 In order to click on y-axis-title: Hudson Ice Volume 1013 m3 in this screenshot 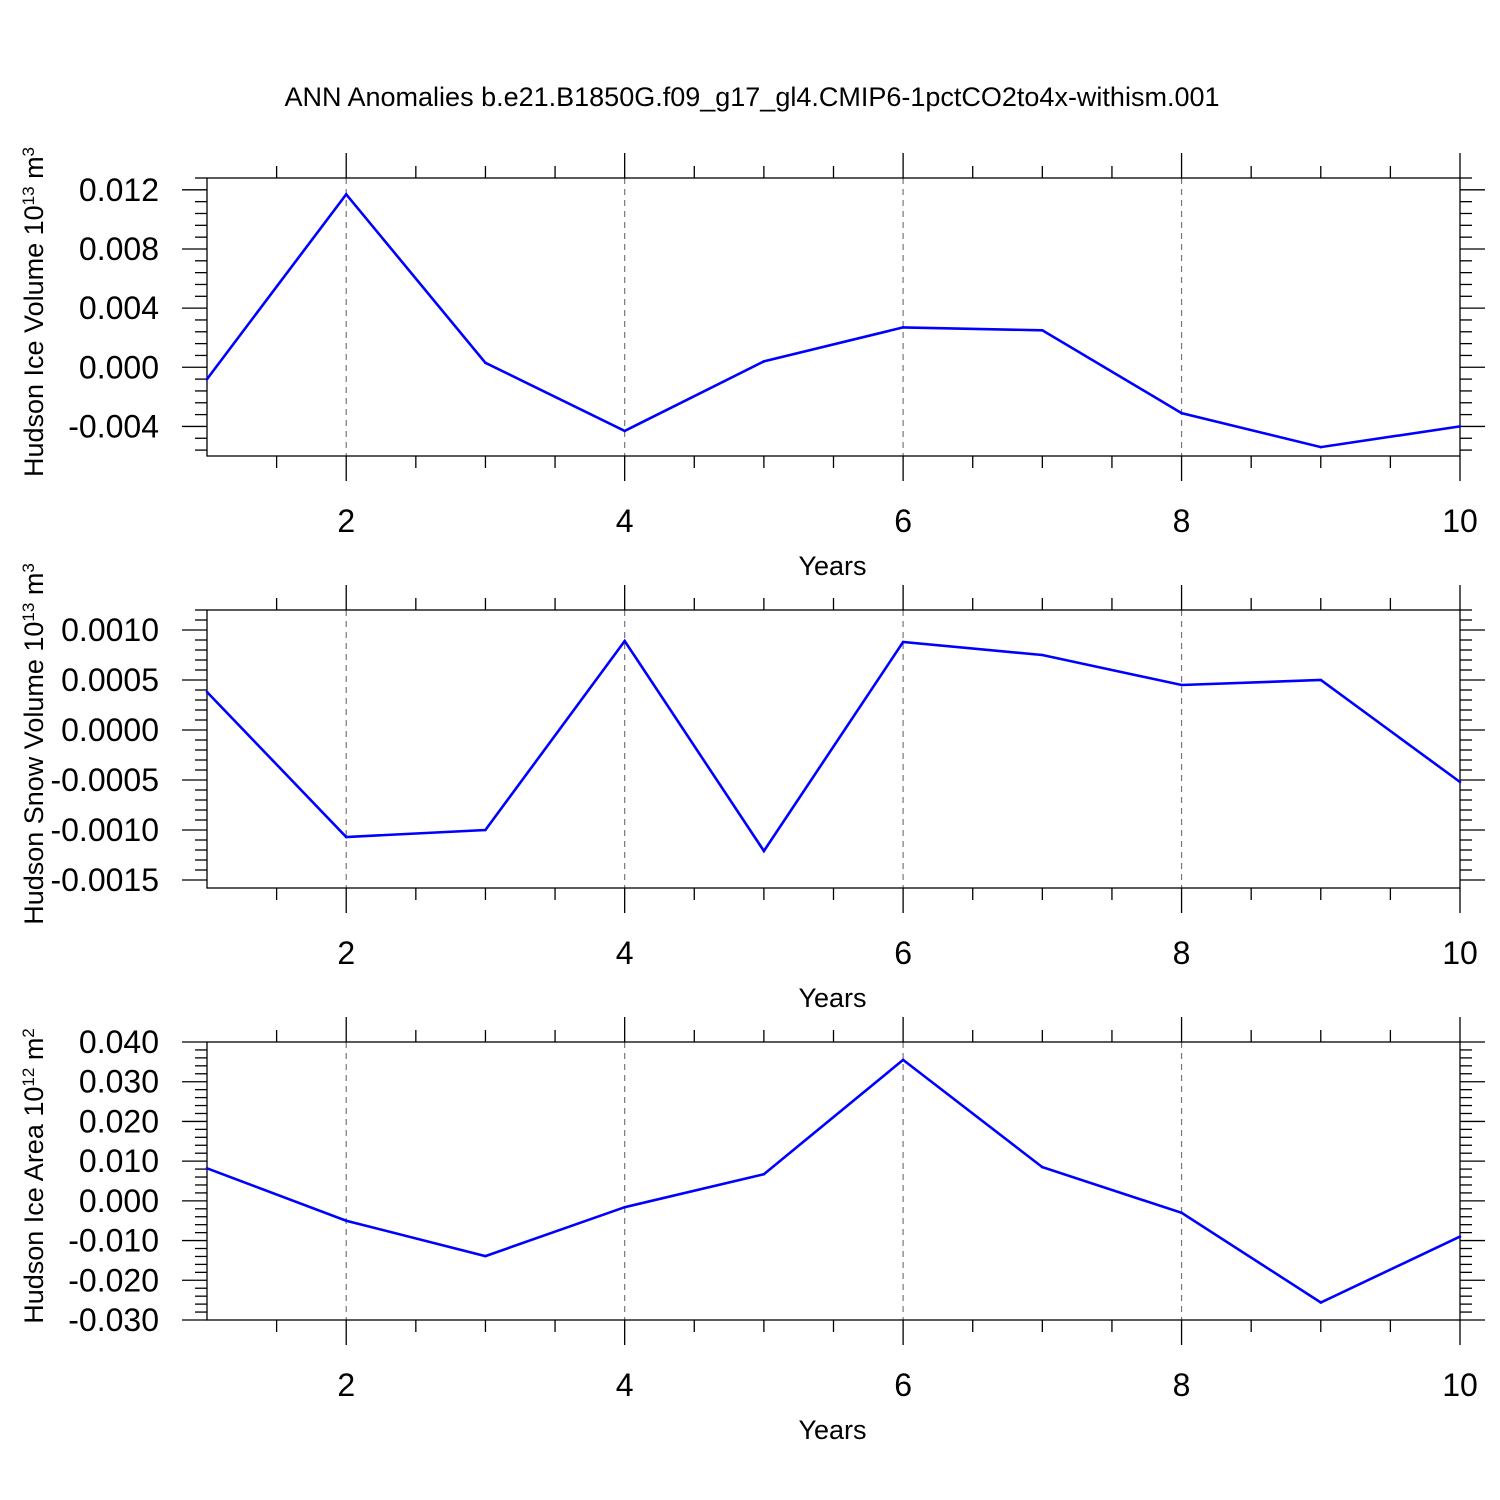, I will do `click(34, 312)`.